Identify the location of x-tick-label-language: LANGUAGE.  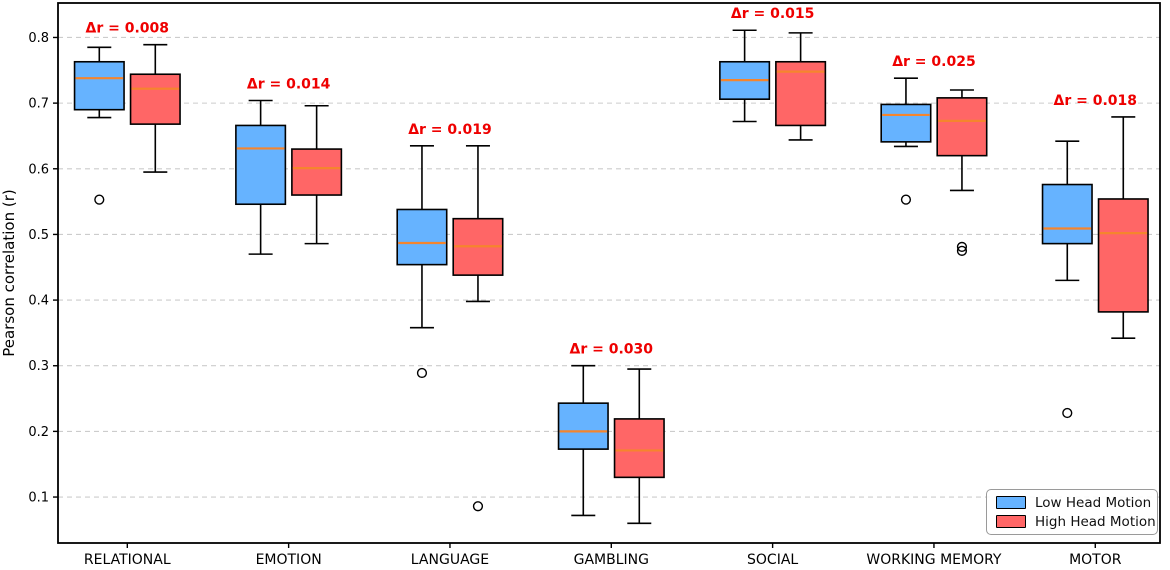
(450, 560).